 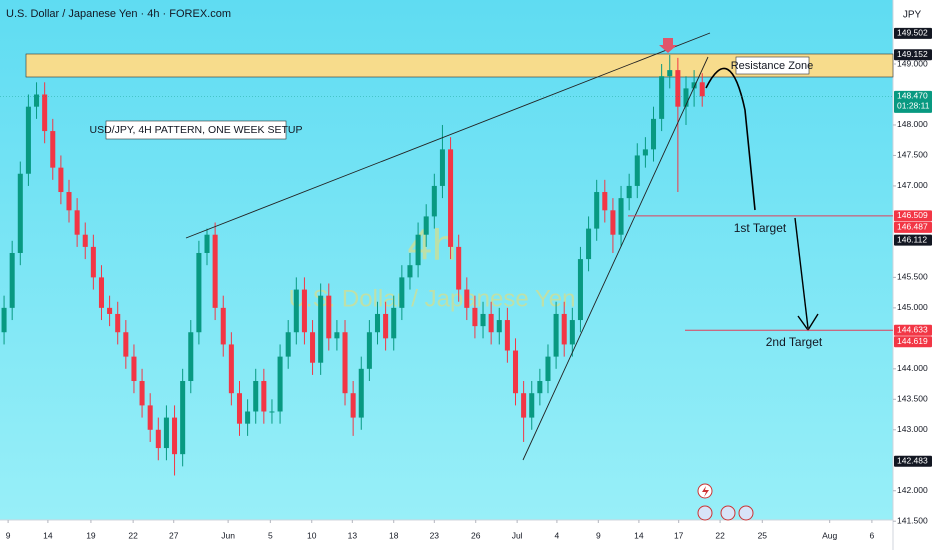 I want to click on x-tick-label: Jul, so click(x=517, y=535).